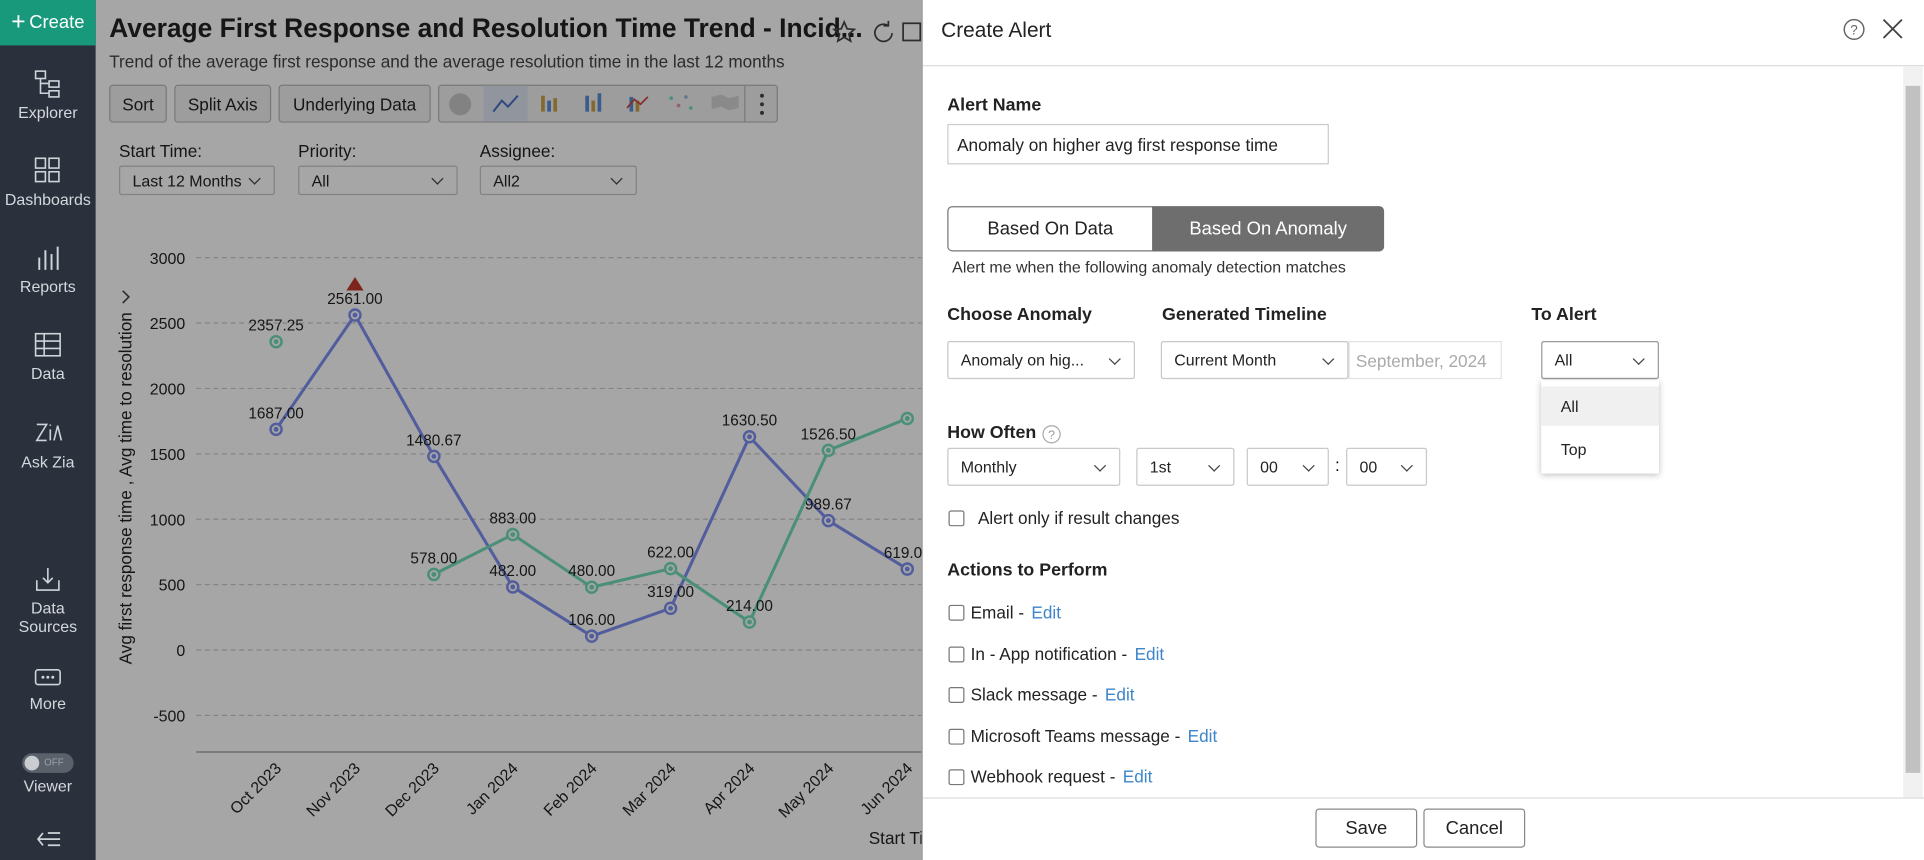 This screenshot has width=1924, height=860. I want to click on nav-ask-zia: Ask Zia, so click(48, 444).